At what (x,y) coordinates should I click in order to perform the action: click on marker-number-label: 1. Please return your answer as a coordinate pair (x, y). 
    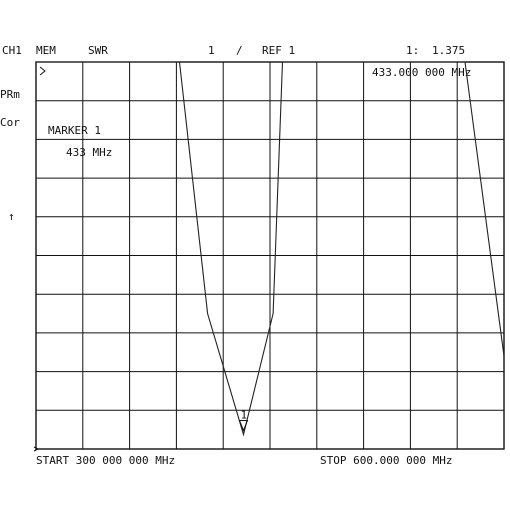
    Looking at the image, I should click on (243, 414).